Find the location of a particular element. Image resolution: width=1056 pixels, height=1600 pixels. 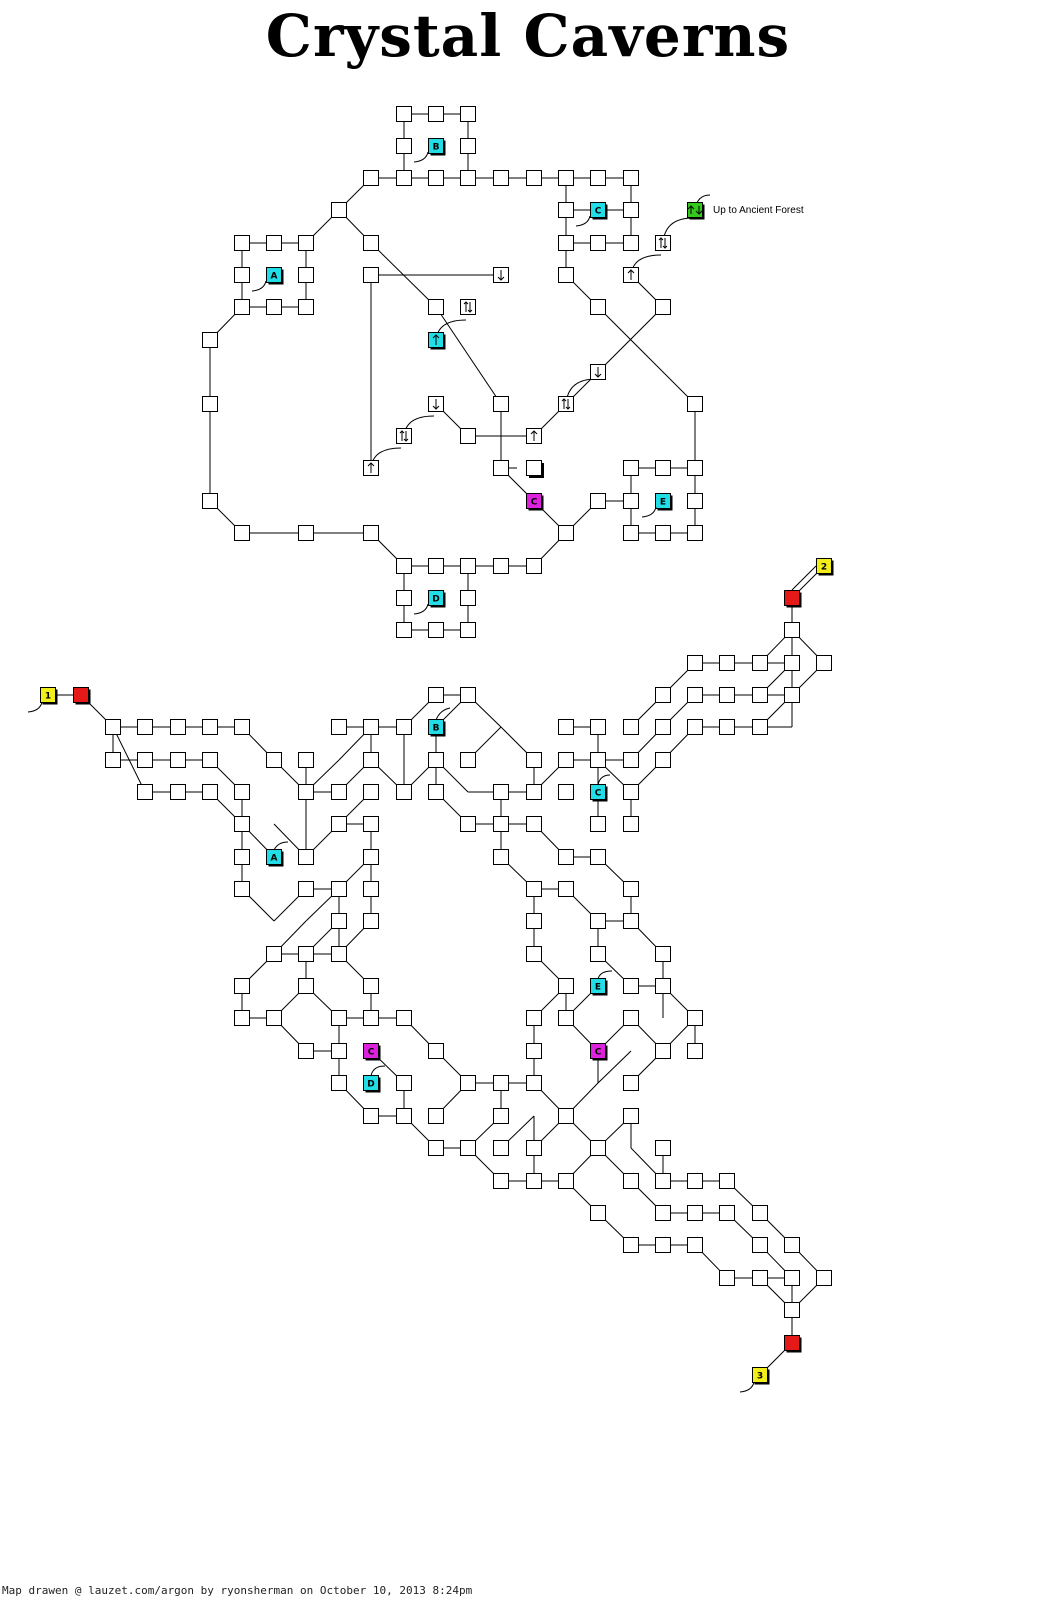

marker-d-label: D is located at coordinates (370, 1085).